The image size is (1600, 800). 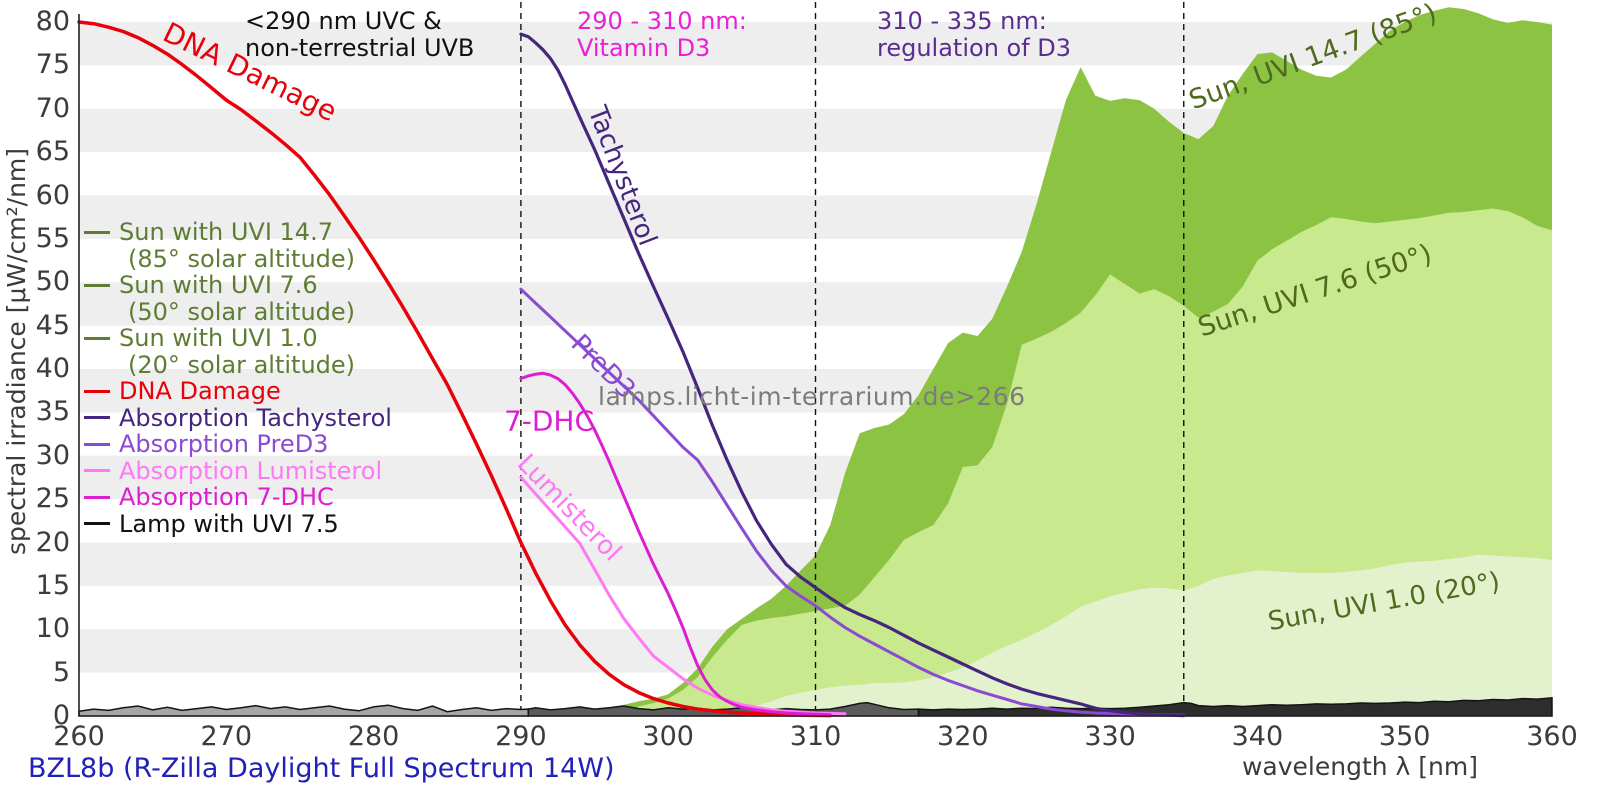 What do you see at coordinates (251, 470) in the screenshot?
I see `legend-label: Absorption Lumisterol` at bounding box center [251, 470].